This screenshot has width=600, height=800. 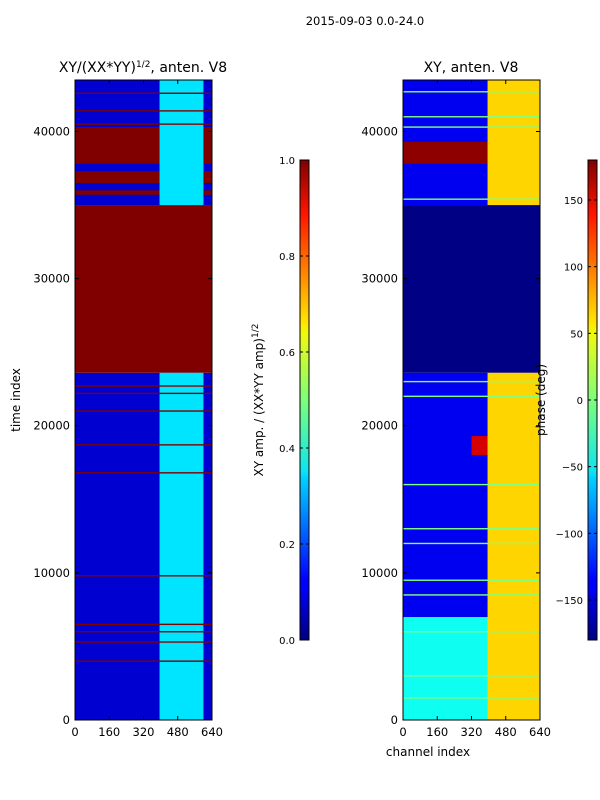 What do you see at coordinates (287, 353) in the screenshot?
I see `colorbar-tick-label: 0.6` at bounding box center [287, 353].